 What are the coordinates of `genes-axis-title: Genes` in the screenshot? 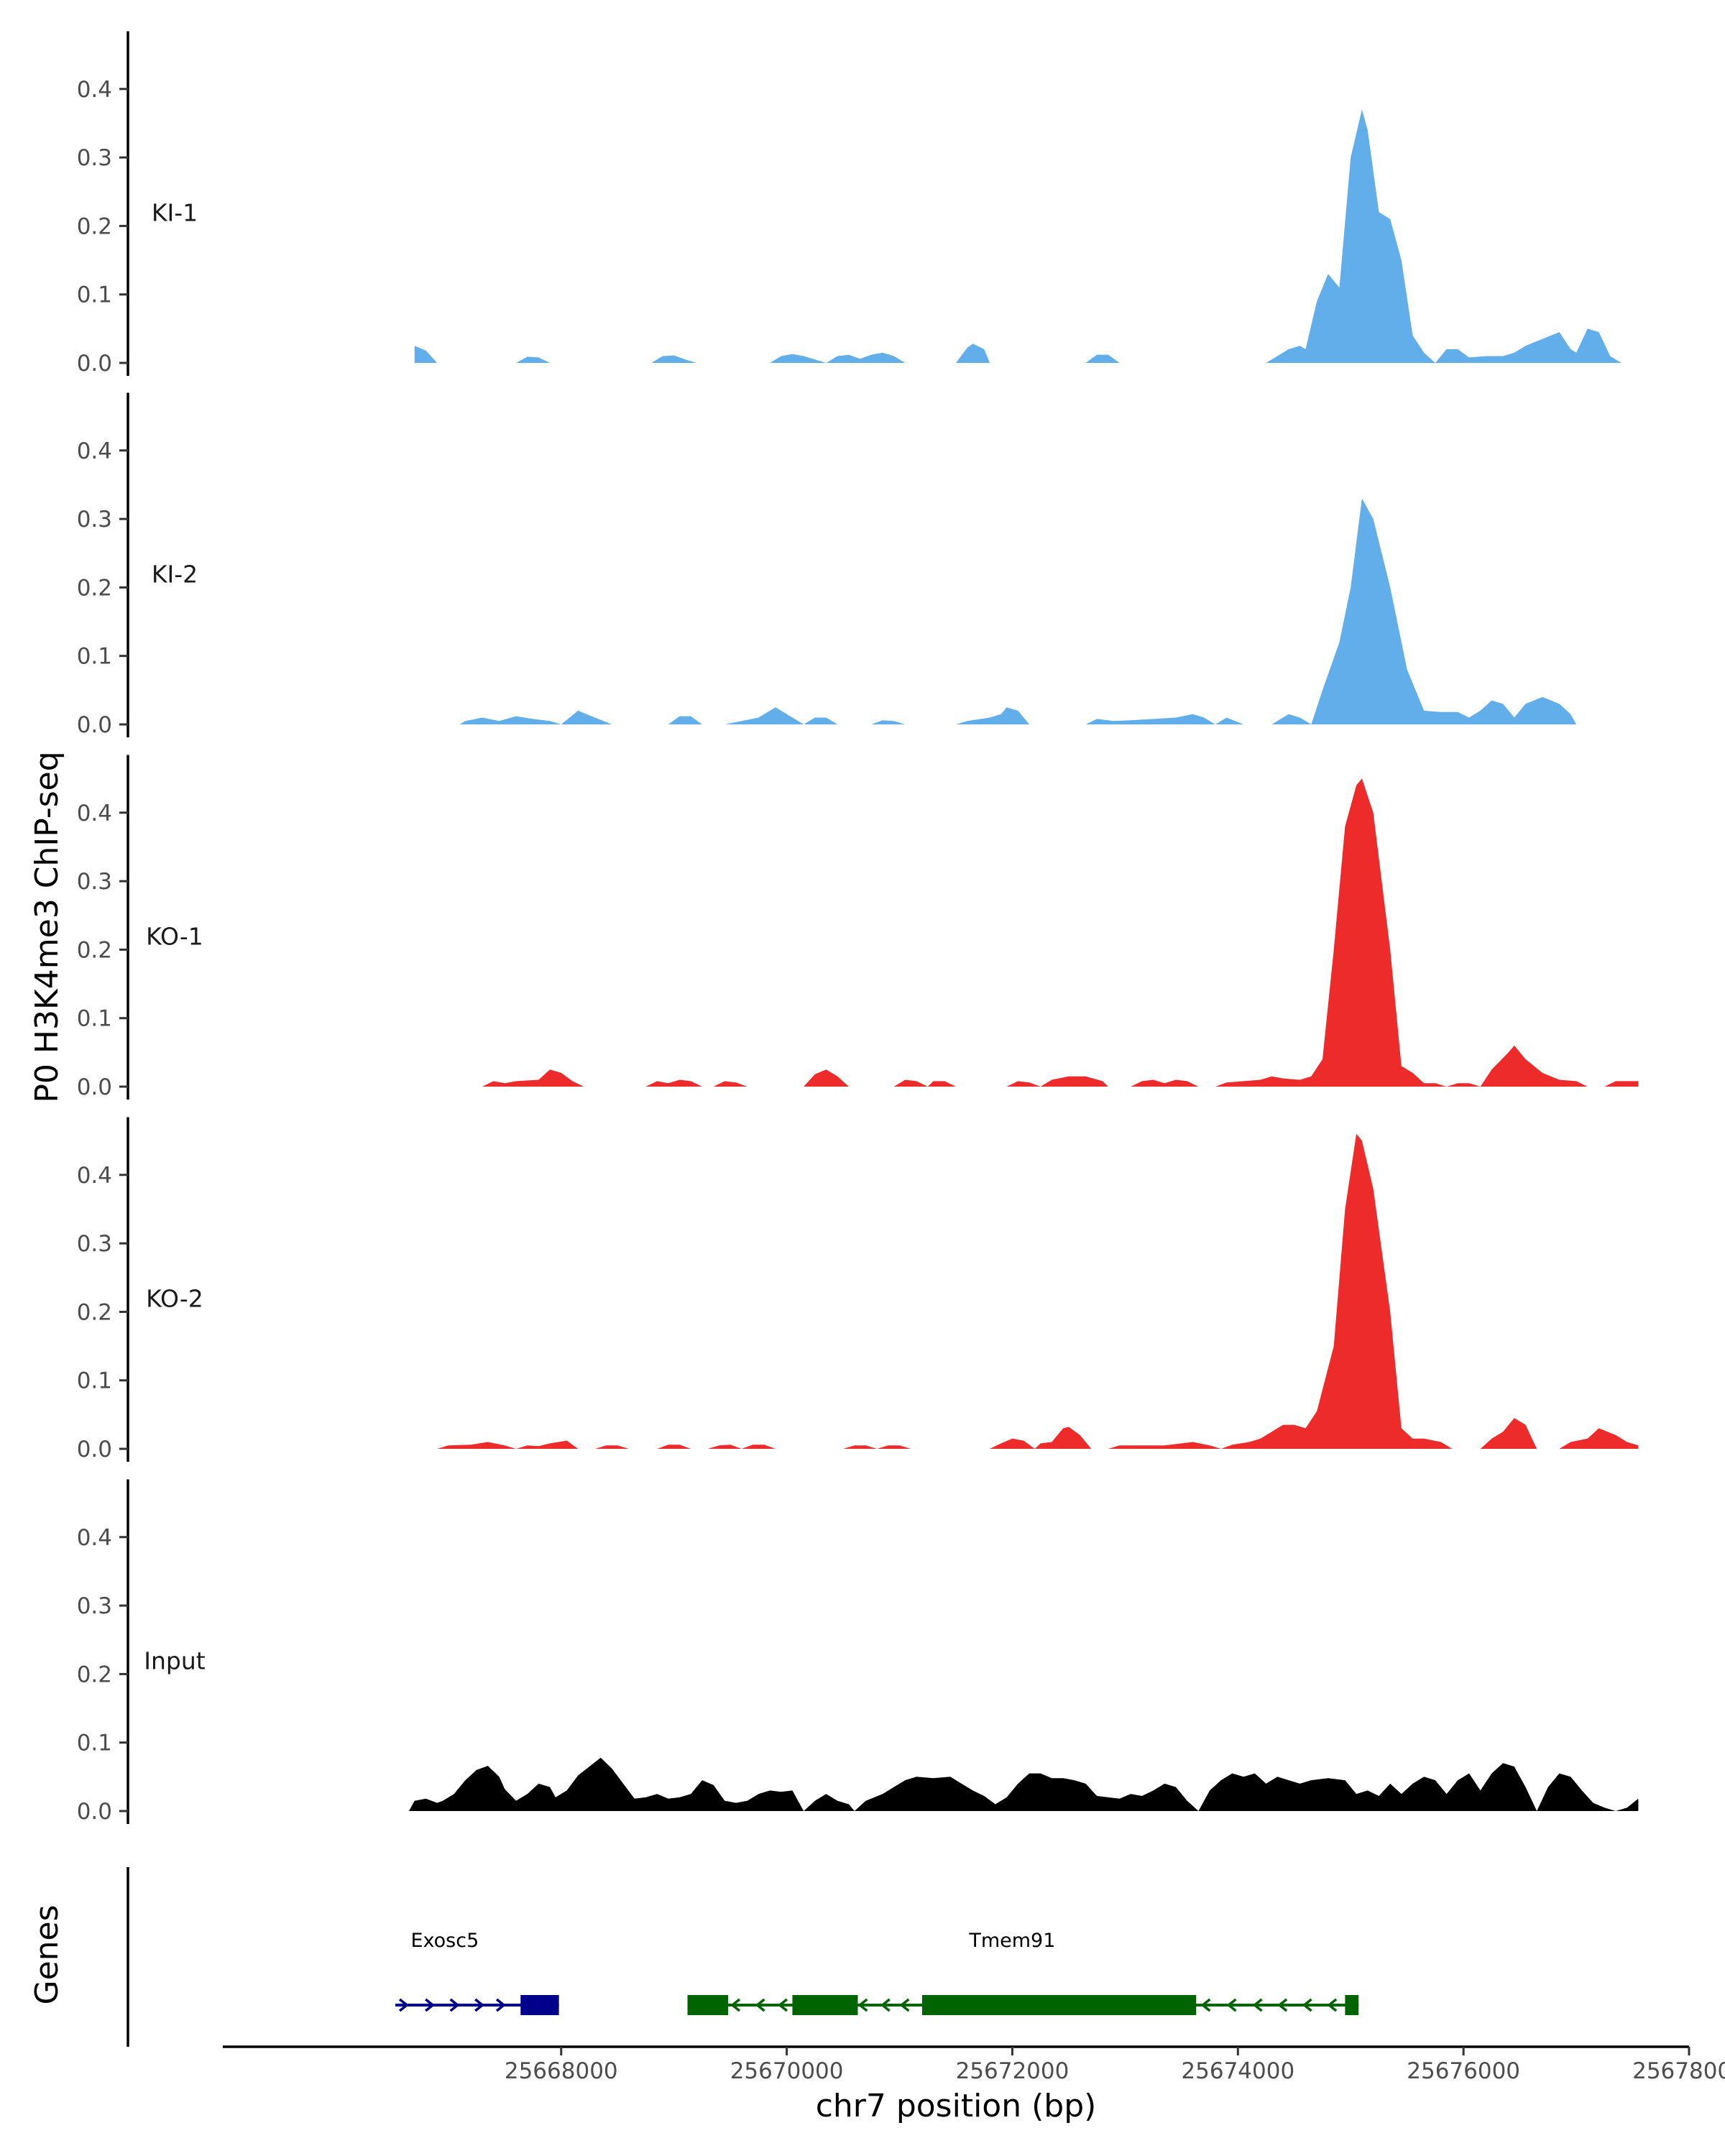 It's located at (47, 1954).